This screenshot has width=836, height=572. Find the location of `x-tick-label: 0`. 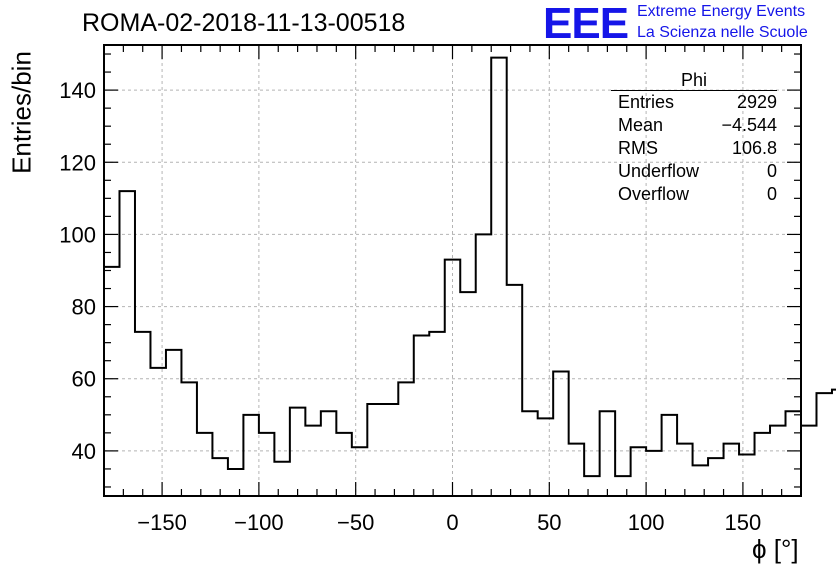

x-tick-label: 0 is located at coordinates (452, 522).